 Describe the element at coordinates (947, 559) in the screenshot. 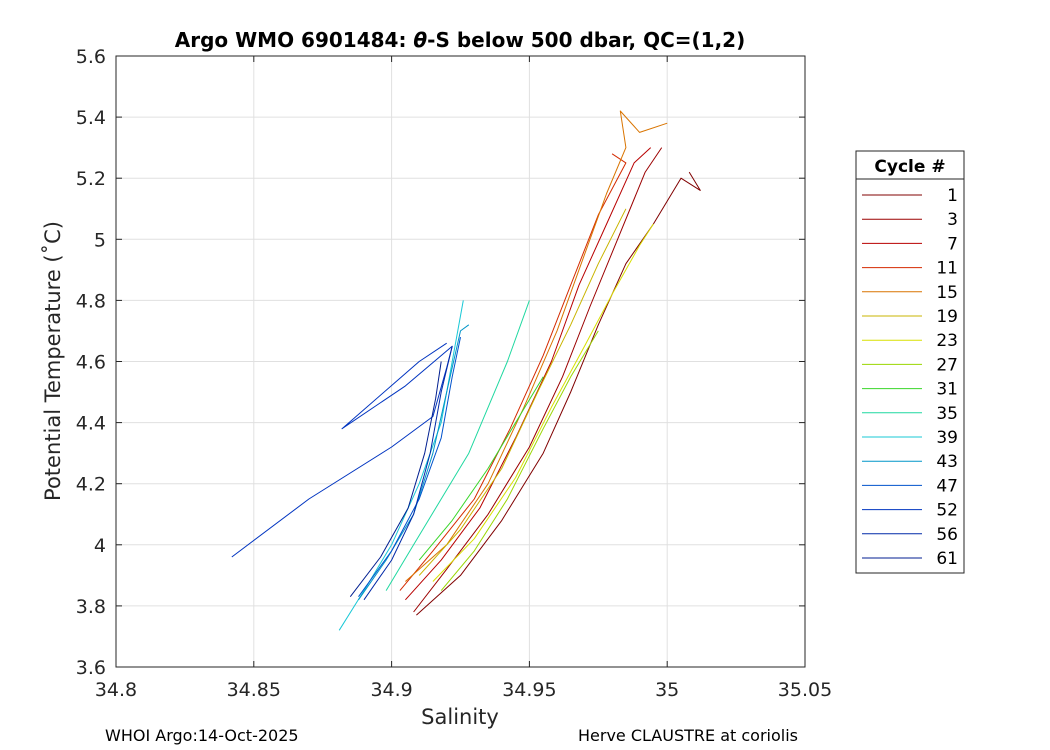

I see `legend-label-cycle-61: 61` at that location.